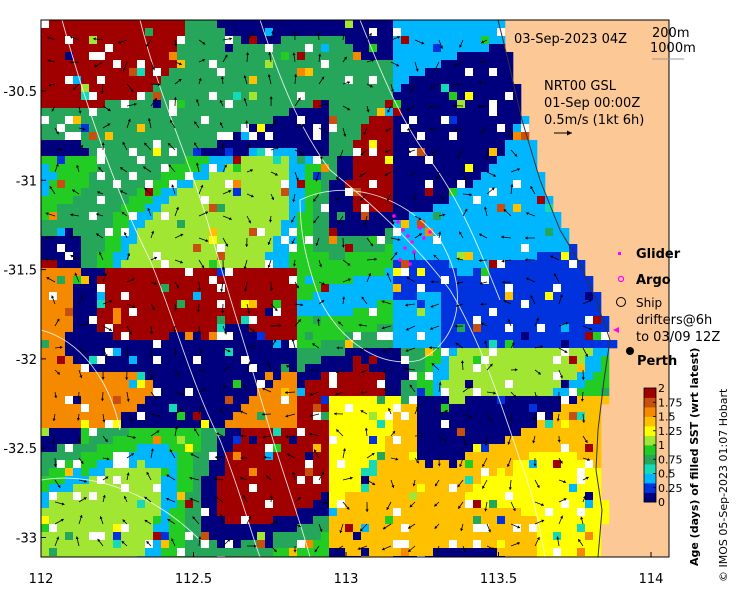 The height and width of the screenshot is (592, 740). What do you see at coordinates (673, 48) in the screenshot?
I see `contour-label-1000m: 1000m` at bounding box center [673, 48].